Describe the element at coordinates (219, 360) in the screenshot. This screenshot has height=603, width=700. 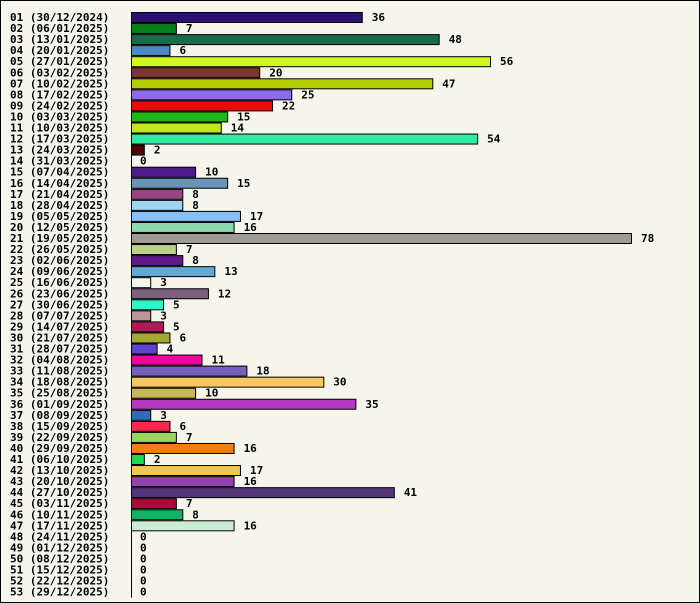
I see `value-label: 11` at that location.